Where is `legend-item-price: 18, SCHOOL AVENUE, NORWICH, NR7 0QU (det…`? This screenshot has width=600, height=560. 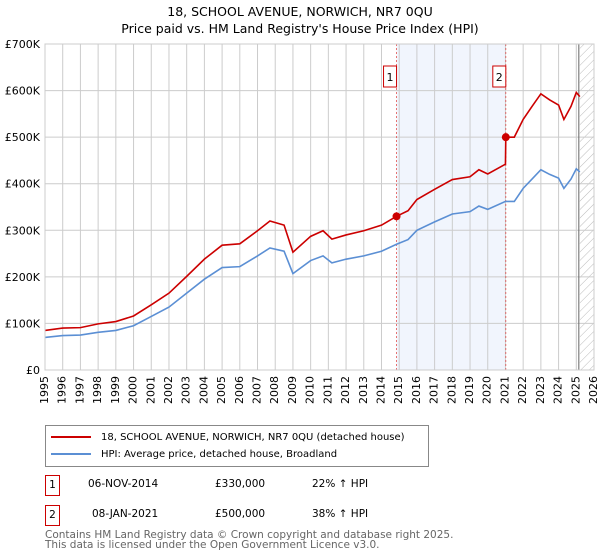
legend-item-price: 18, SCHOOL AVENUE, NORWICH, NR7 0QU (det… is located at coordinates (225, 437).